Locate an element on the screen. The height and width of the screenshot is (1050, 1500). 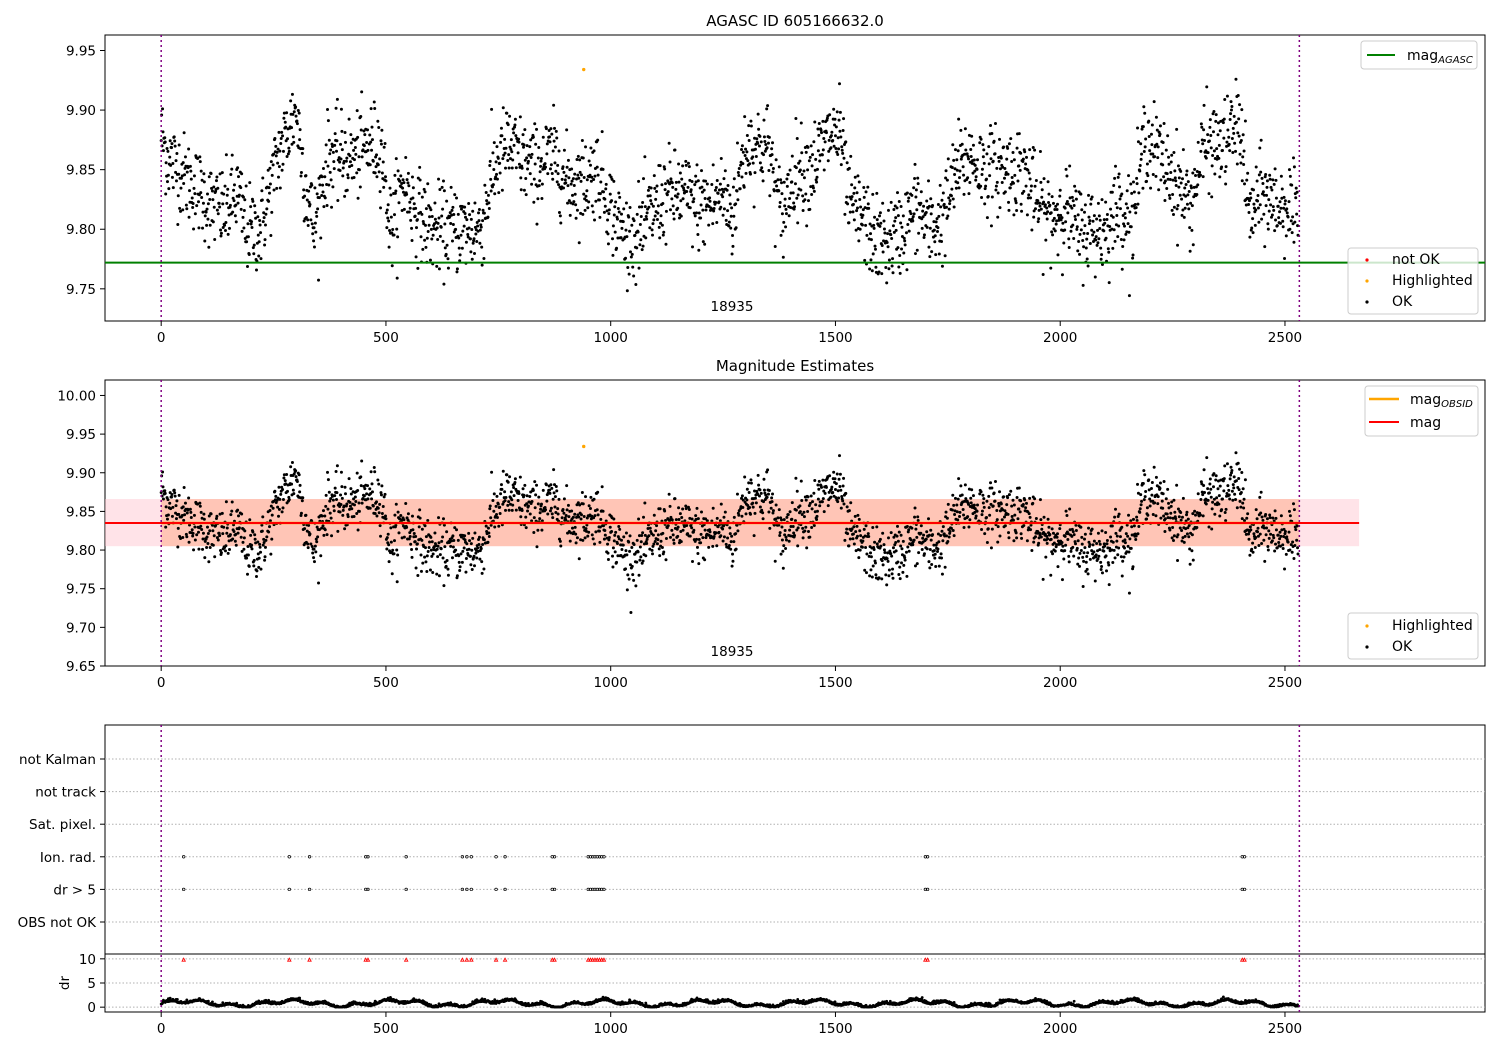
x-tick-label: 2500 is located at coordinates (1285, 338).